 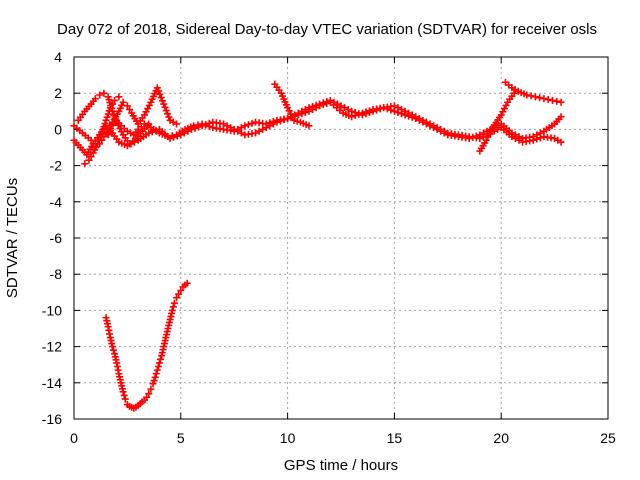 I want to click on x-axis-label: GPS time / hours, so click(x=341, y=465).